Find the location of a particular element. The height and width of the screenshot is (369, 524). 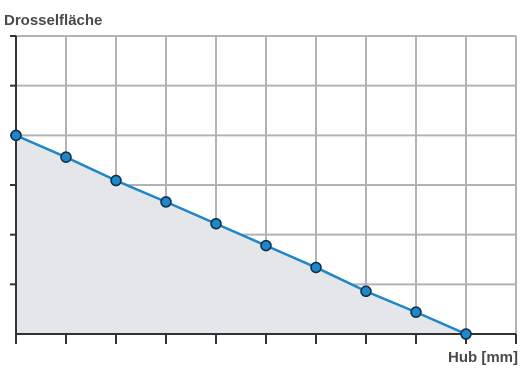

x-axis-label: Hub [mm] is located at coordinates (483, 357).